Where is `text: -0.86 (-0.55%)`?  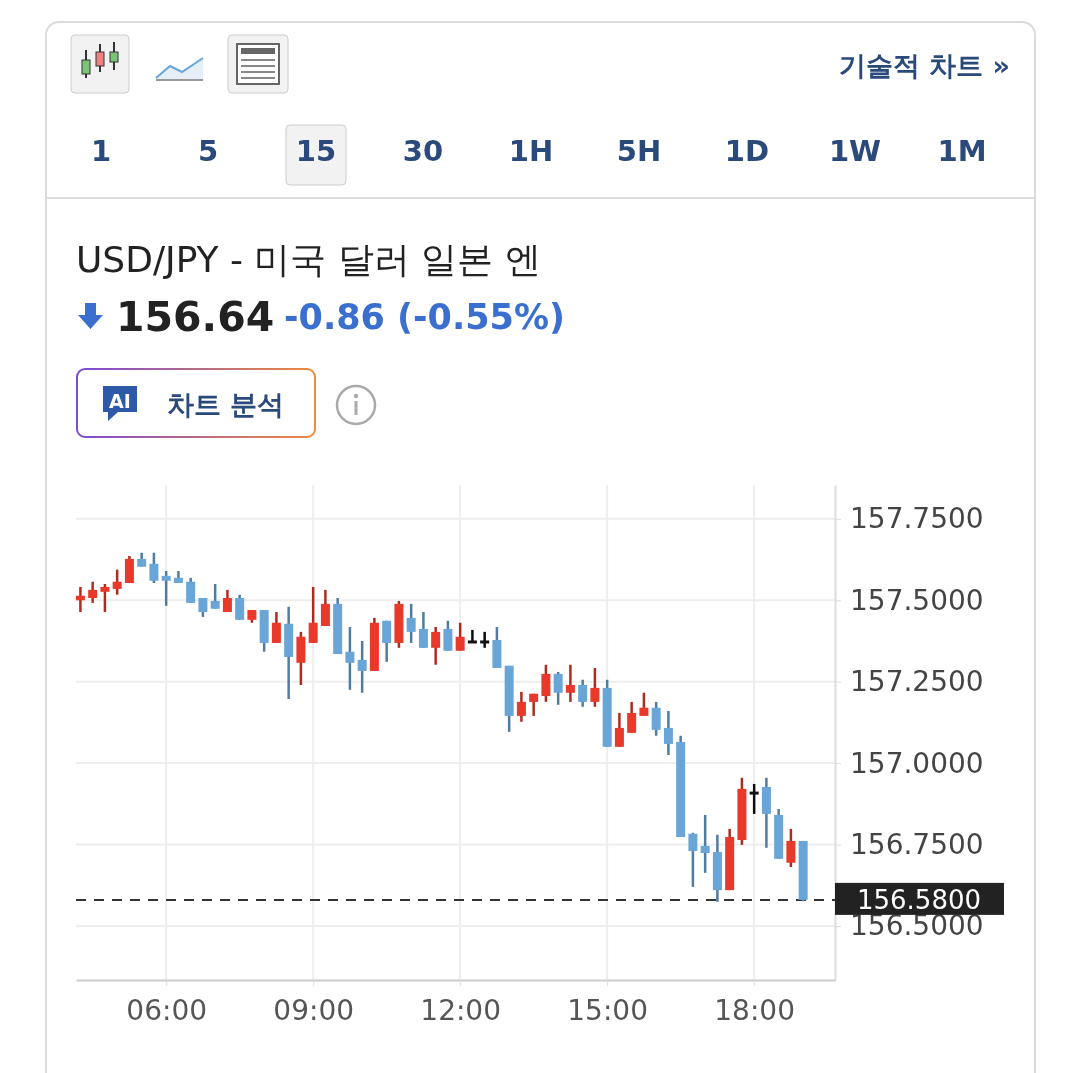 text: -0.86 (-0.55%) is located at coordinates (425, 317).